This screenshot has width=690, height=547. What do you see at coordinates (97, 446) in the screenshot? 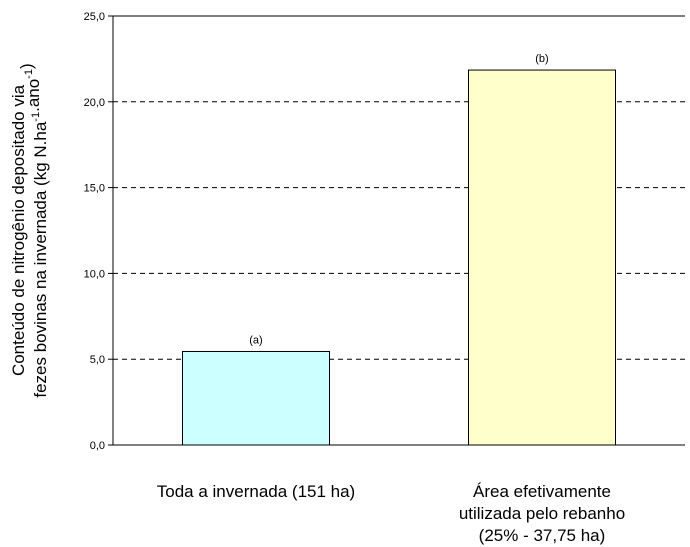
I see `y-tick-label: 0,0` at bounding box center [97, 446].